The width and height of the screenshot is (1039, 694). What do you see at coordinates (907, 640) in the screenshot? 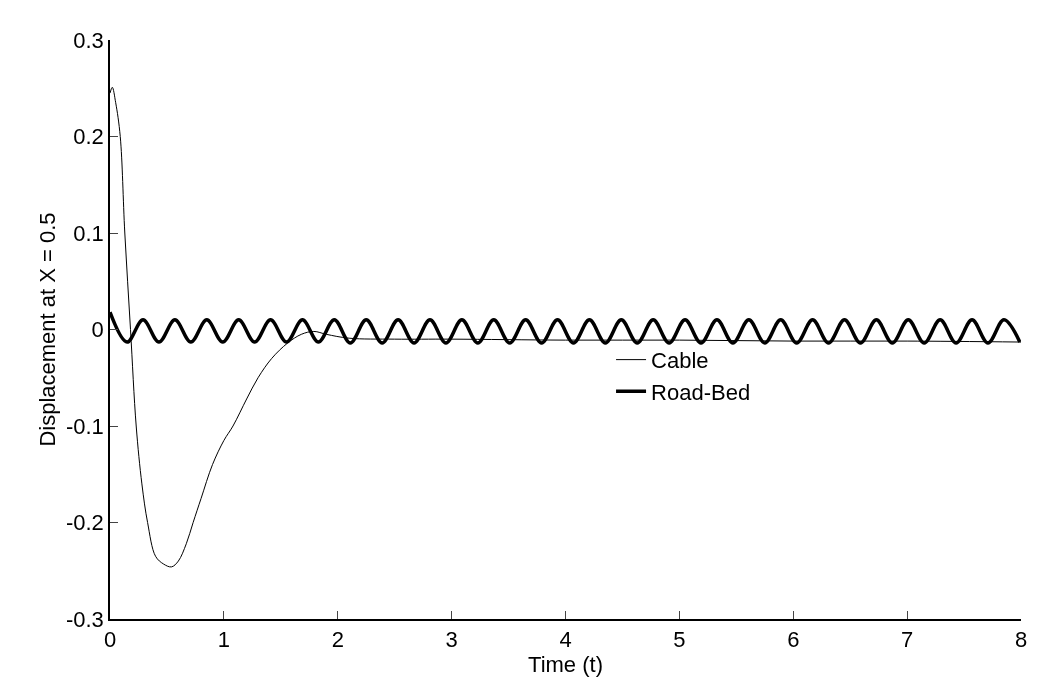
I see `x-tick-label: 7` at bounding box center [907, 640].